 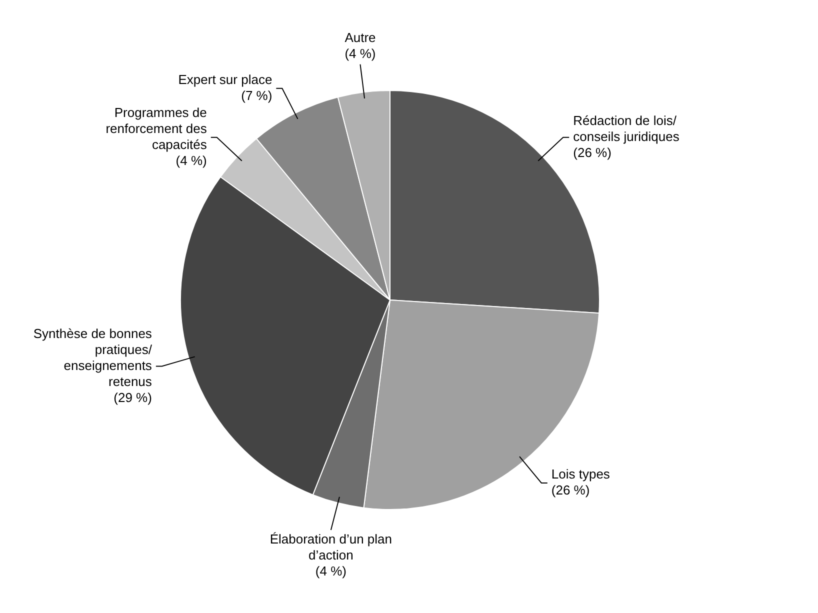 I want to click on slice-label: Synthèse de bonnes pratiques/ enseignements retenus, so click(x=92, y=357).